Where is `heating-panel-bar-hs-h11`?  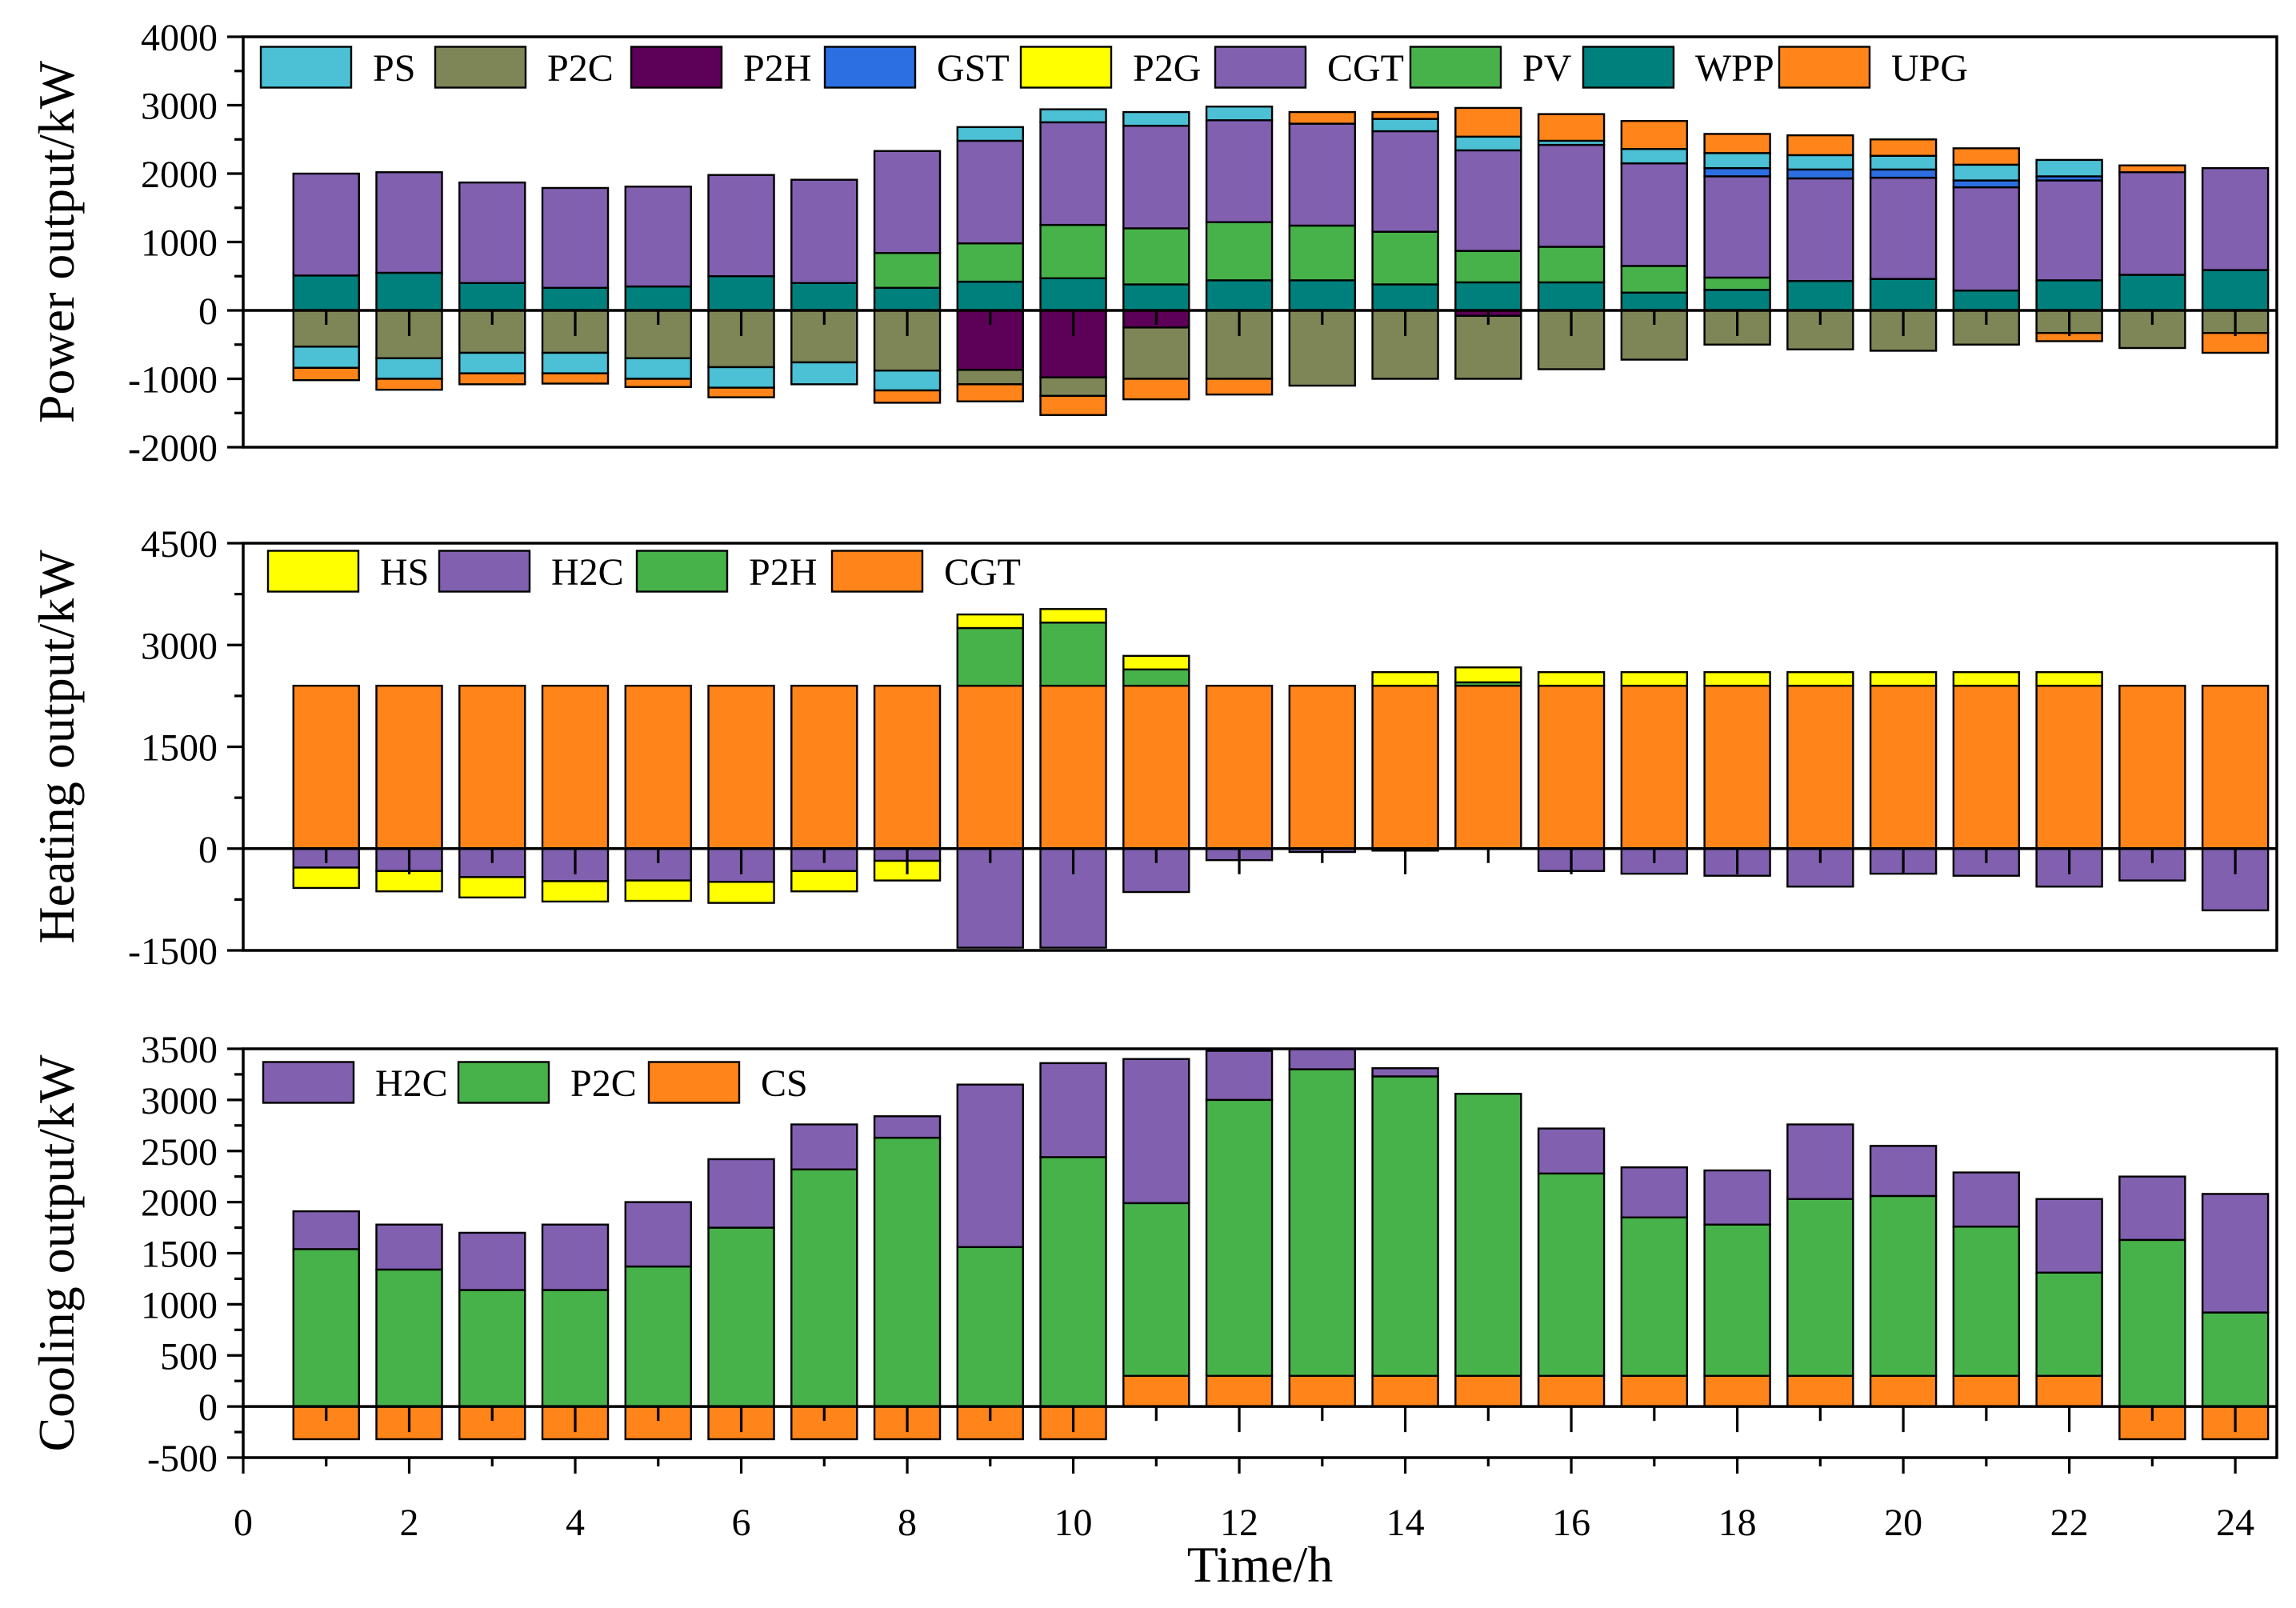
heating-panel-bar-hs-h11 is located at coordinates (1156, 662).